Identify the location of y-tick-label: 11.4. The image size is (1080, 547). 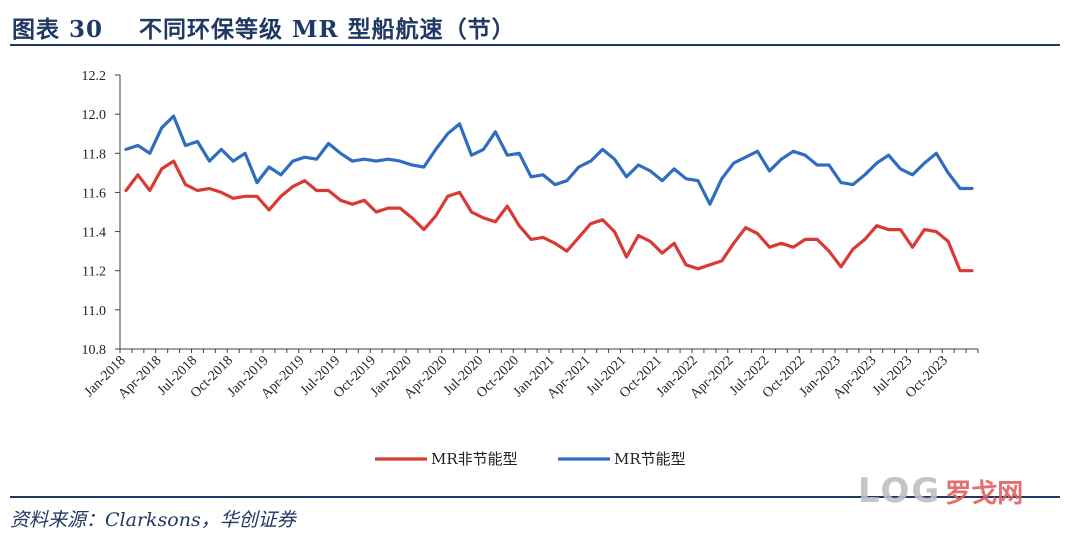
(94, 233).